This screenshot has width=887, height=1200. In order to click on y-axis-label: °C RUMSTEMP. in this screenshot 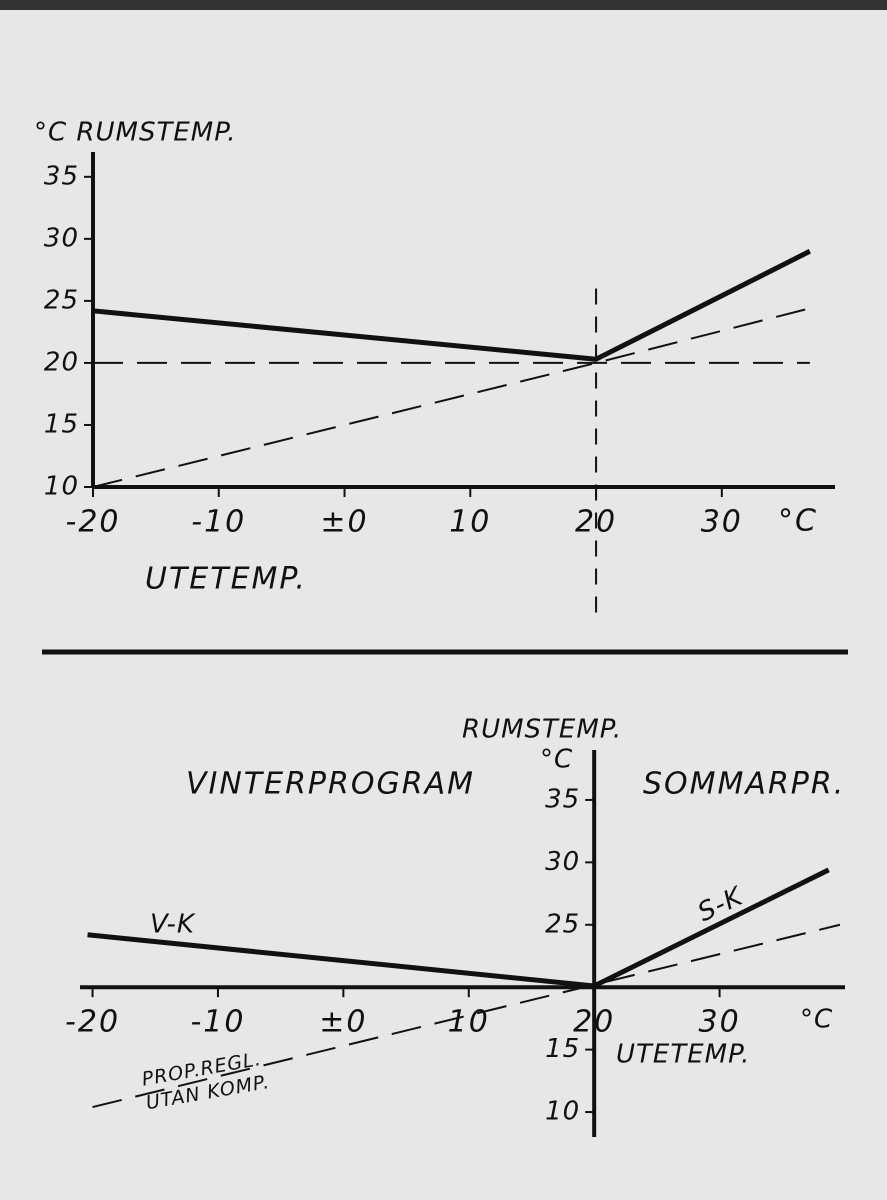, I will do `click(135, 133)`.